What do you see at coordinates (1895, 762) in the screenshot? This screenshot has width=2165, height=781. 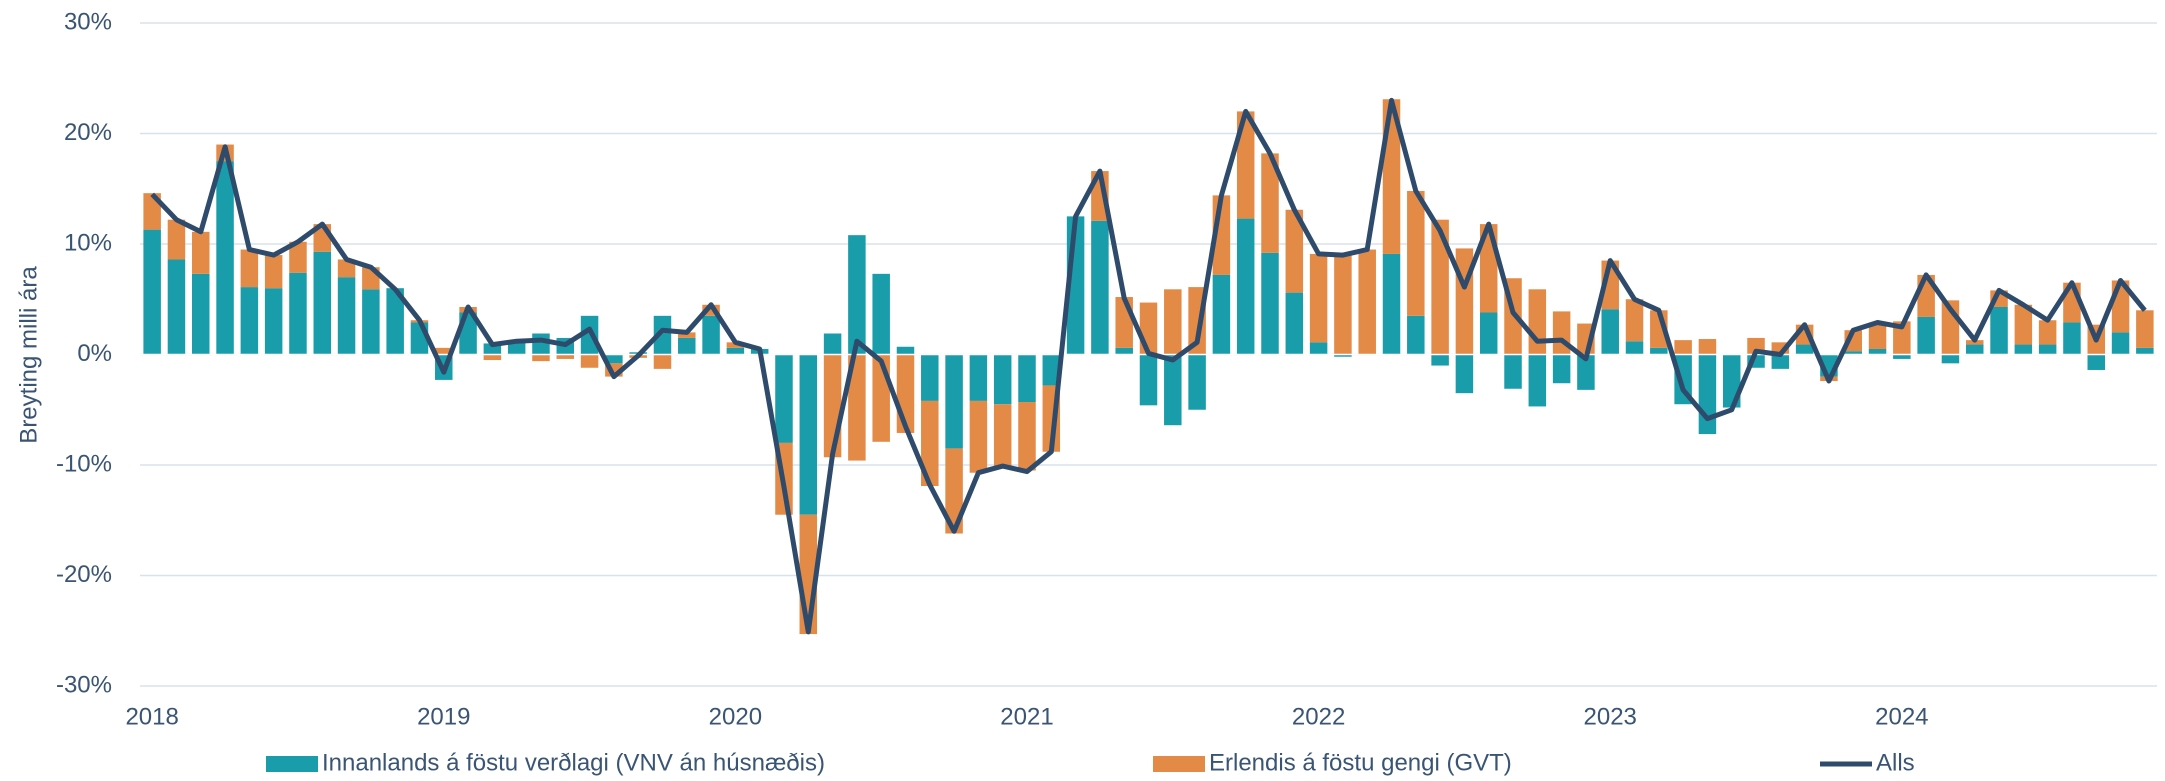 I see `legend-label: Alls` at bounding box center [1895, 762].